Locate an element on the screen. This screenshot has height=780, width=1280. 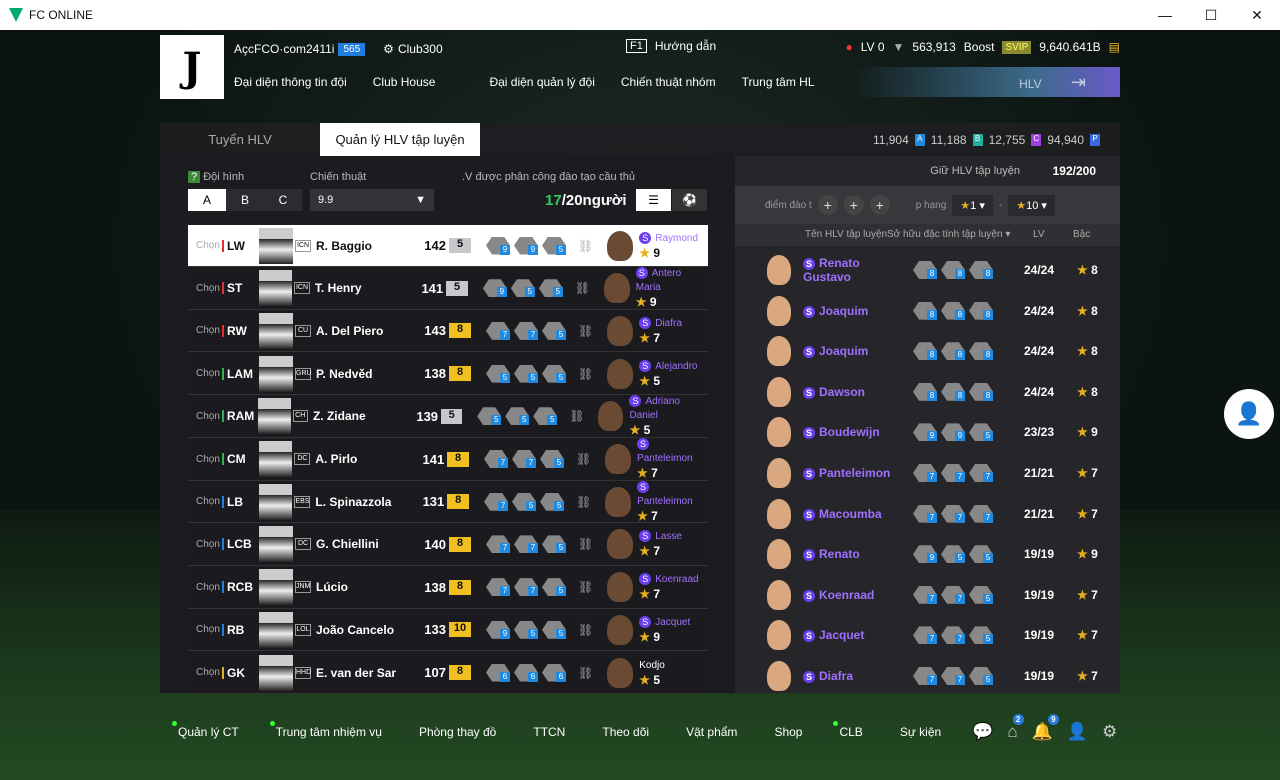
col-lv: LV is located at coordinates (1039, 234).